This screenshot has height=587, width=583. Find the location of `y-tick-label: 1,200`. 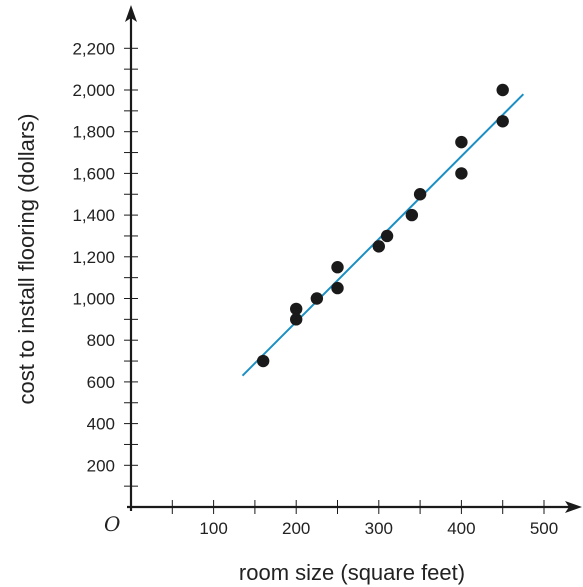

y-tick-label: 1,200 is located at coordinates (93, 257).